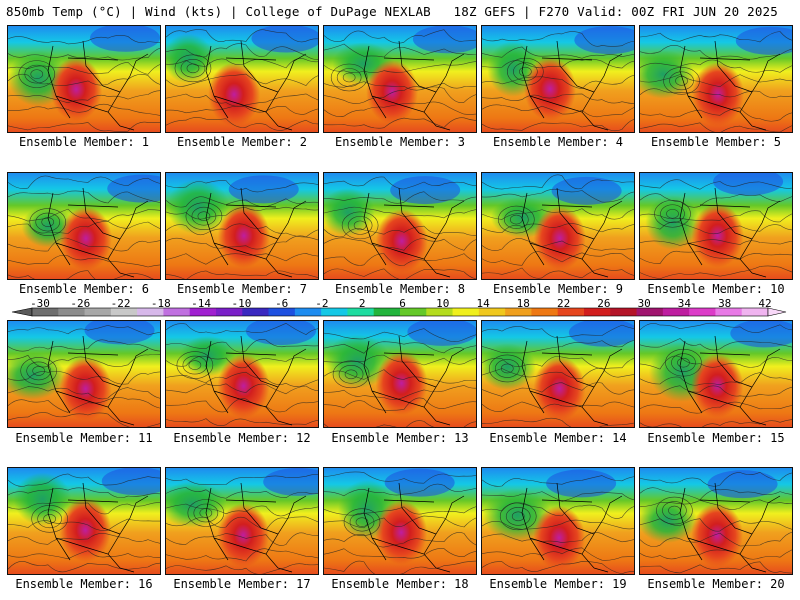 The image size is (800, 600). I want to click on colorbar-tick-label: -22, so click(120, 303).